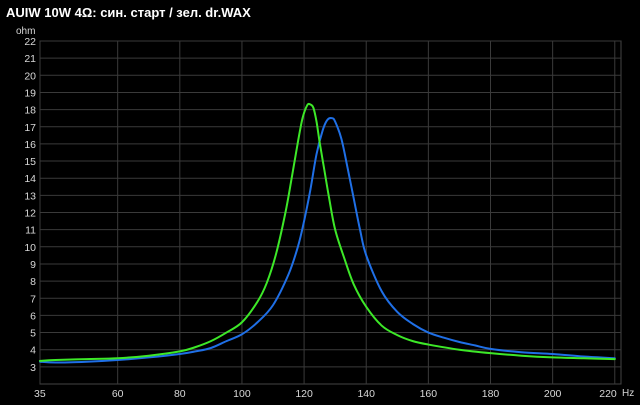 This screenshot has width=640, height=405. What do you see at coordinates (30, 214) in the screenshot?
I see `y-tick-label: 12` at bounding box center [30, 214].